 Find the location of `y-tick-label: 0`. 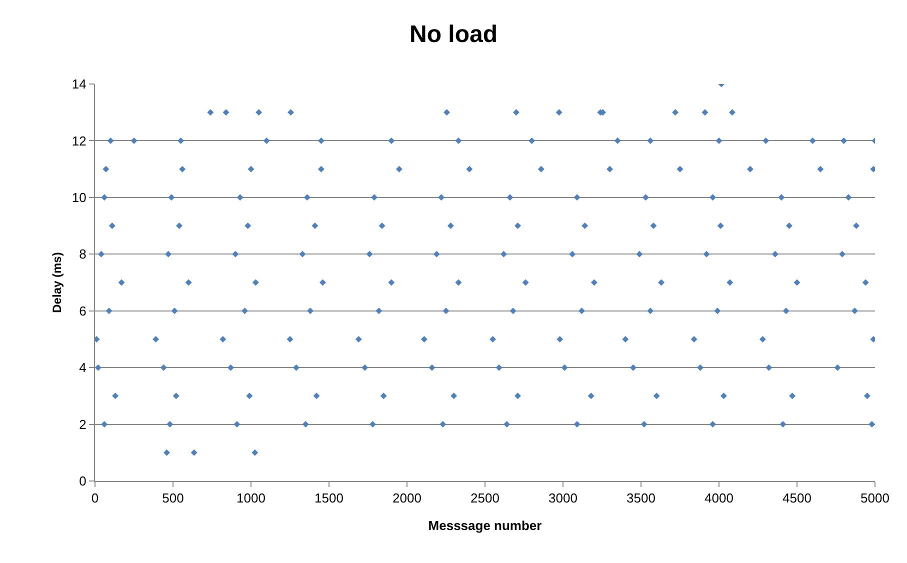

y-tick-label: 0 is located at coordinates (82, 481).